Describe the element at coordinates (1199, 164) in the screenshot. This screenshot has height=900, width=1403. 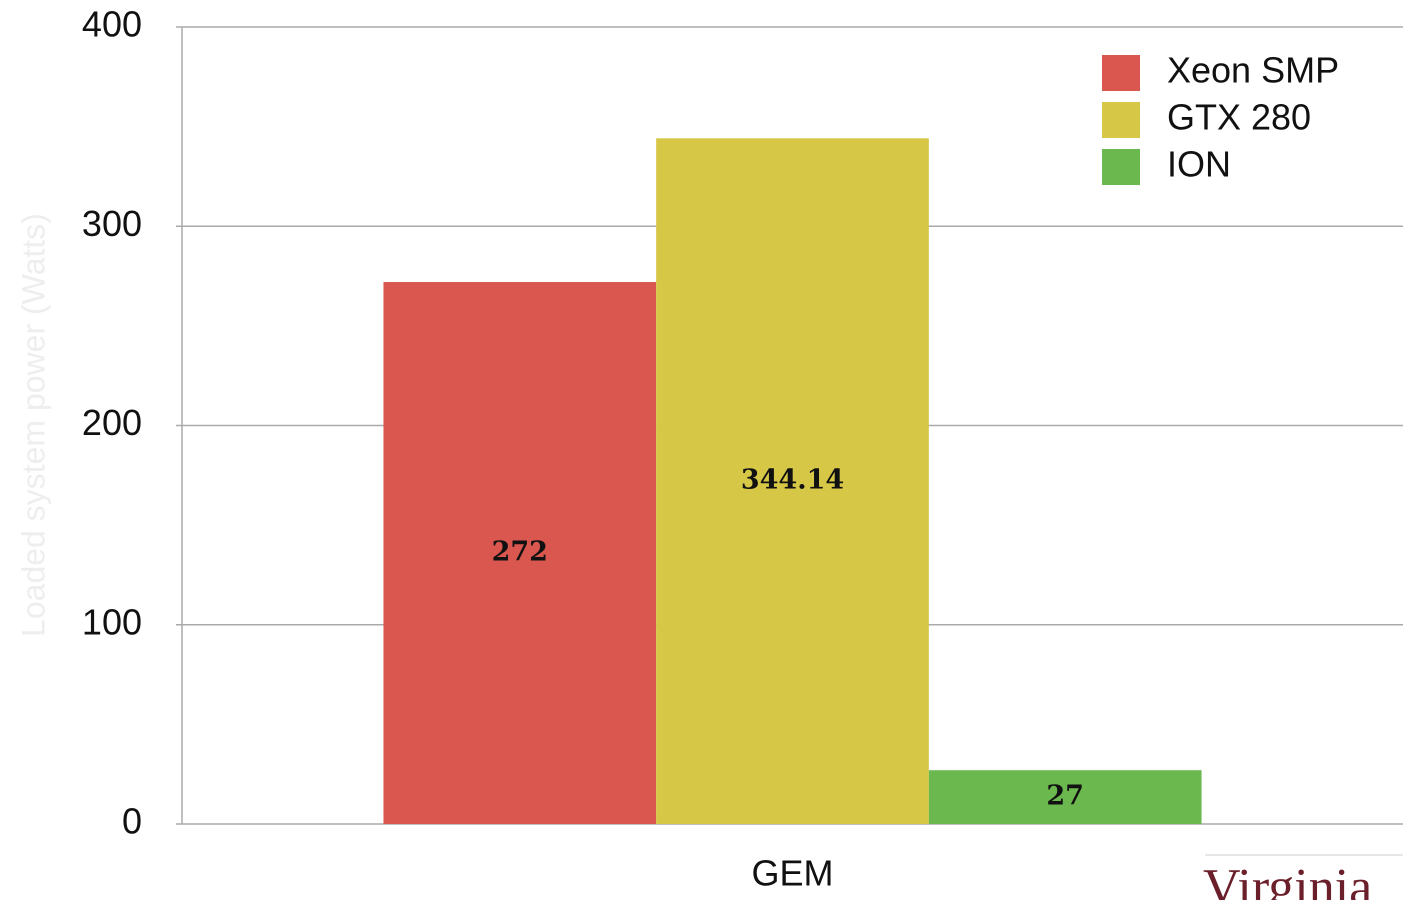
I see `legend-label: ION` at that location.